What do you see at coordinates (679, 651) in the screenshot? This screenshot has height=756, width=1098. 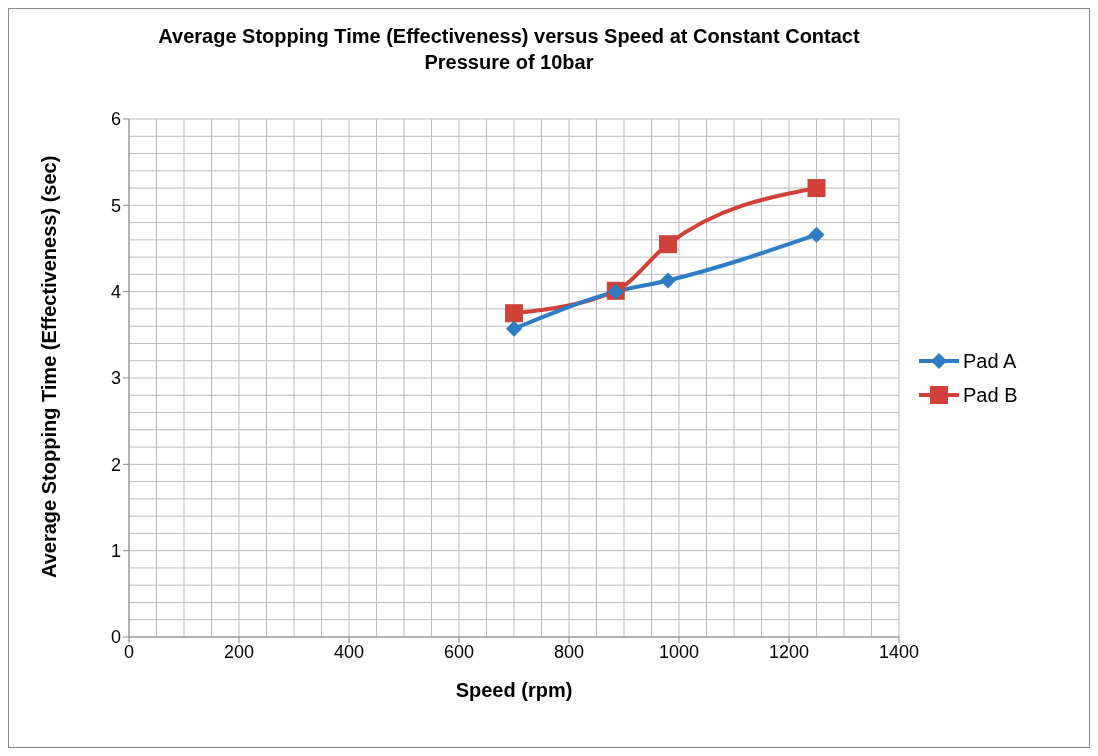 I see `x-tick-label: 1000` at bounding box center [679, 651].